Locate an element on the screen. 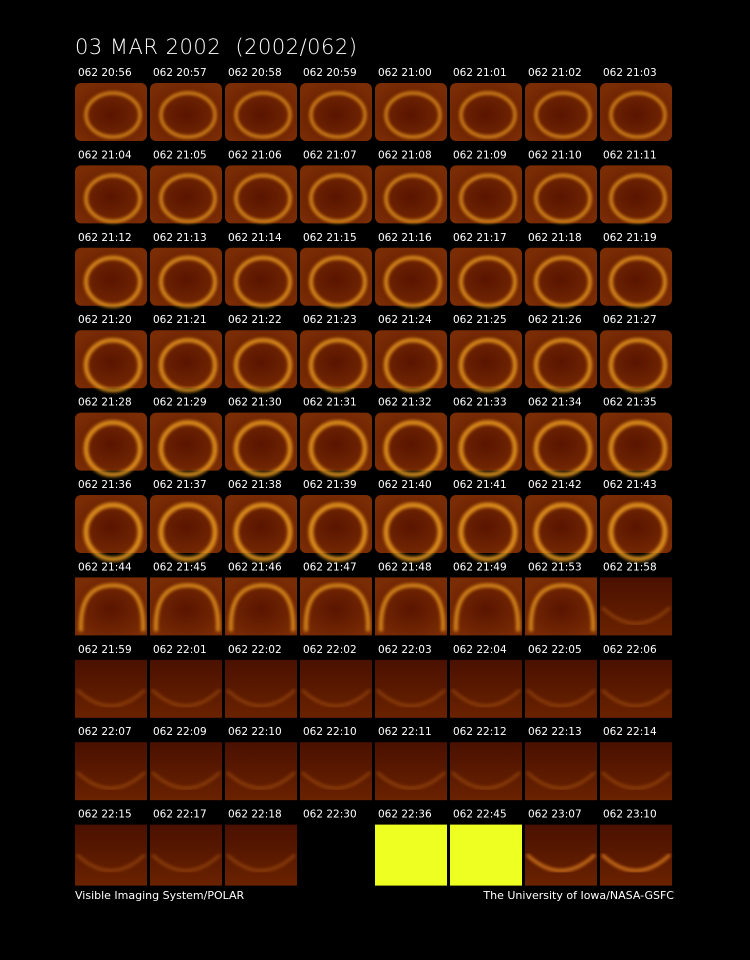 The width and height of the screenshot is (750, 960). timestamp: 062 20:56 is located at coordinates (105, 73).